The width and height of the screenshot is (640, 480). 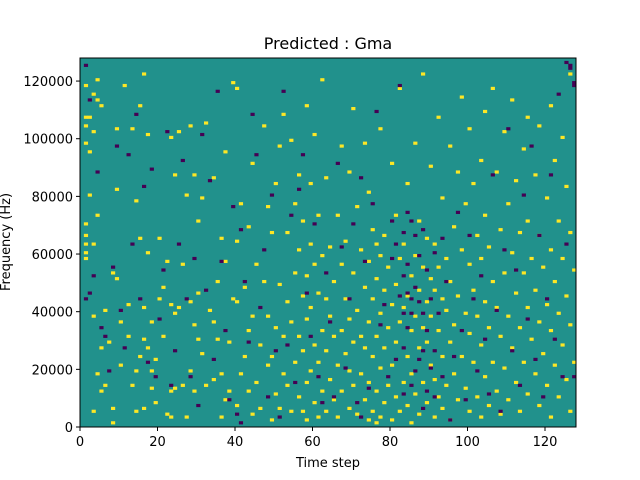 I want to click on y-axis-label: Frequency (Hz), so click(x=7, y=242).